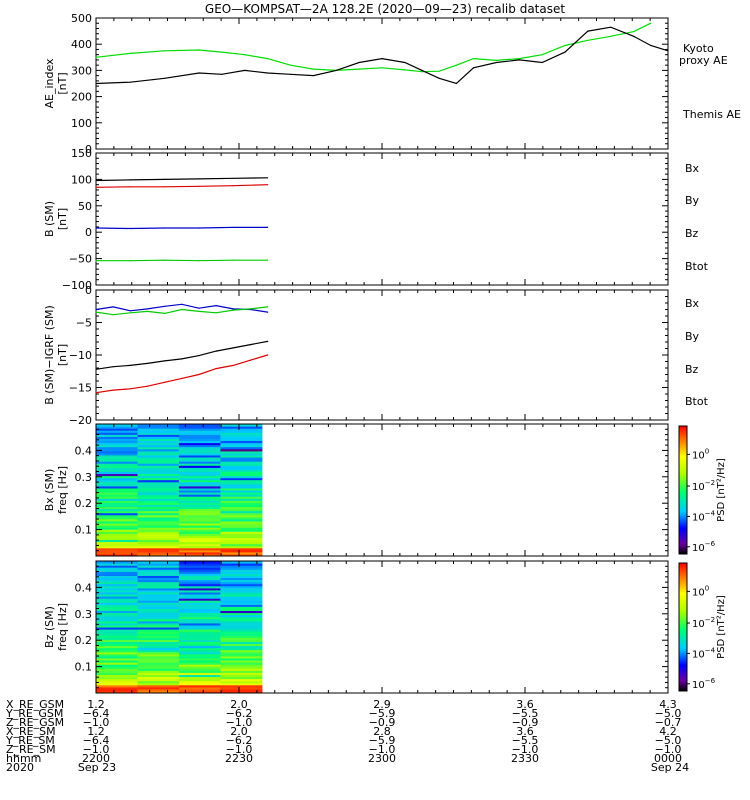 This screenshot has height=800, width=750. Describe the element at coordinates (697, 266) in the screenshot. I see `label-btot: Btot` at that location.